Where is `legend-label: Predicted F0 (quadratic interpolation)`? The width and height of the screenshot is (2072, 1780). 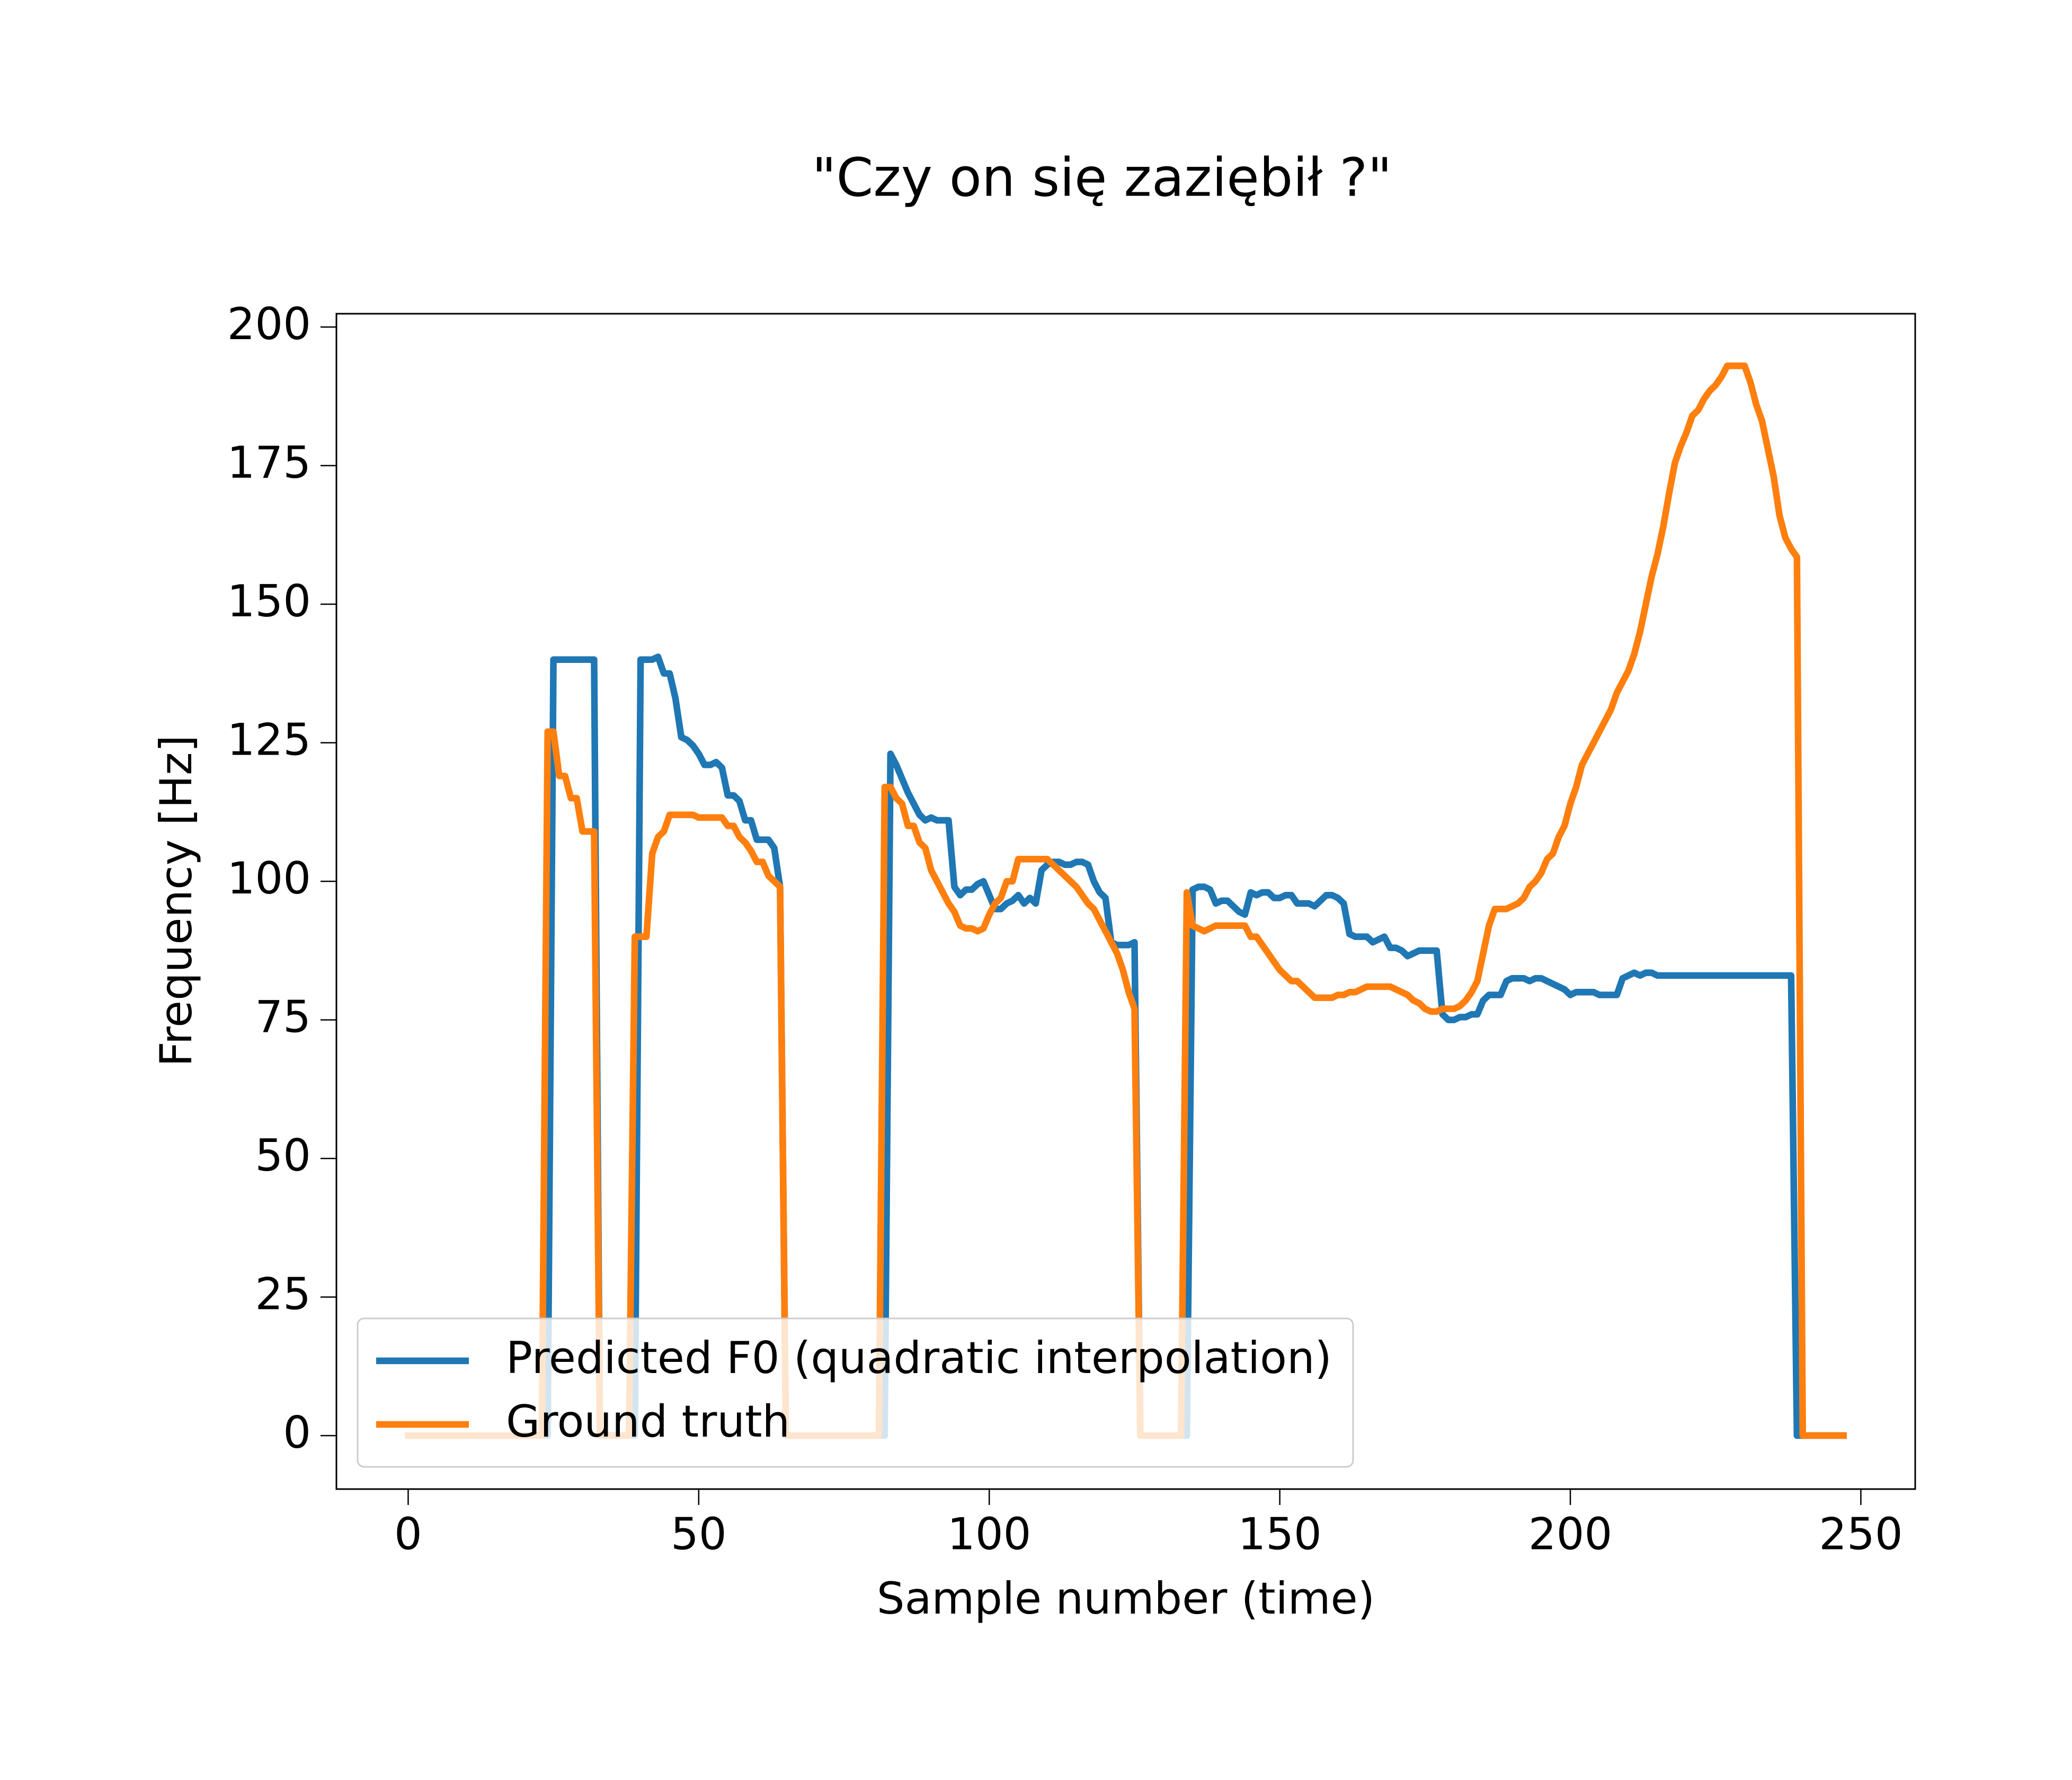 legend-label: Predicted F0 (quadratic interpolation) is located at coordinates (919, 1358).